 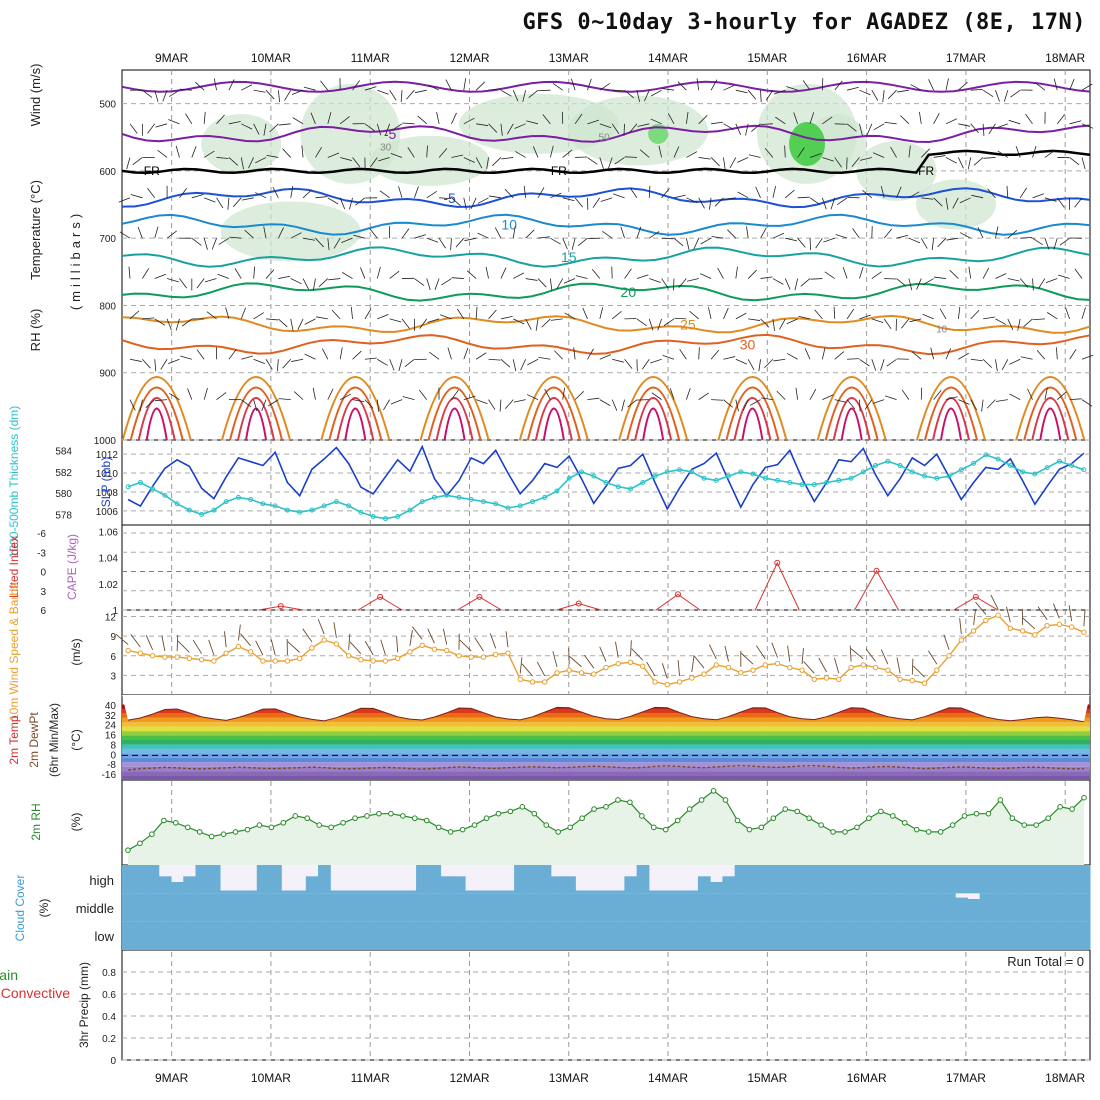 What do you see at coordinates (54, 740) in the screenshot?
I see `minmax-axis-label: (6hr Min/Max)` at bounding box center [54, 740].